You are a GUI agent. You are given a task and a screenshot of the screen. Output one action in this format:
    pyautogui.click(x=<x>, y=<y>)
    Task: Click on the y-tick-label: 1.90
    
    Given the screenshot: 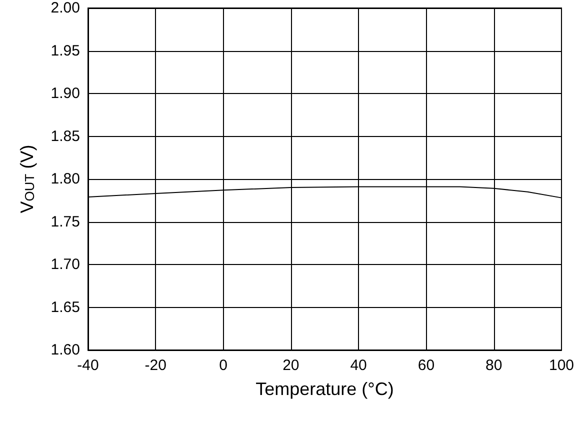 What is the action you would take?
    pyautogui.click(x=65, y=93)
    